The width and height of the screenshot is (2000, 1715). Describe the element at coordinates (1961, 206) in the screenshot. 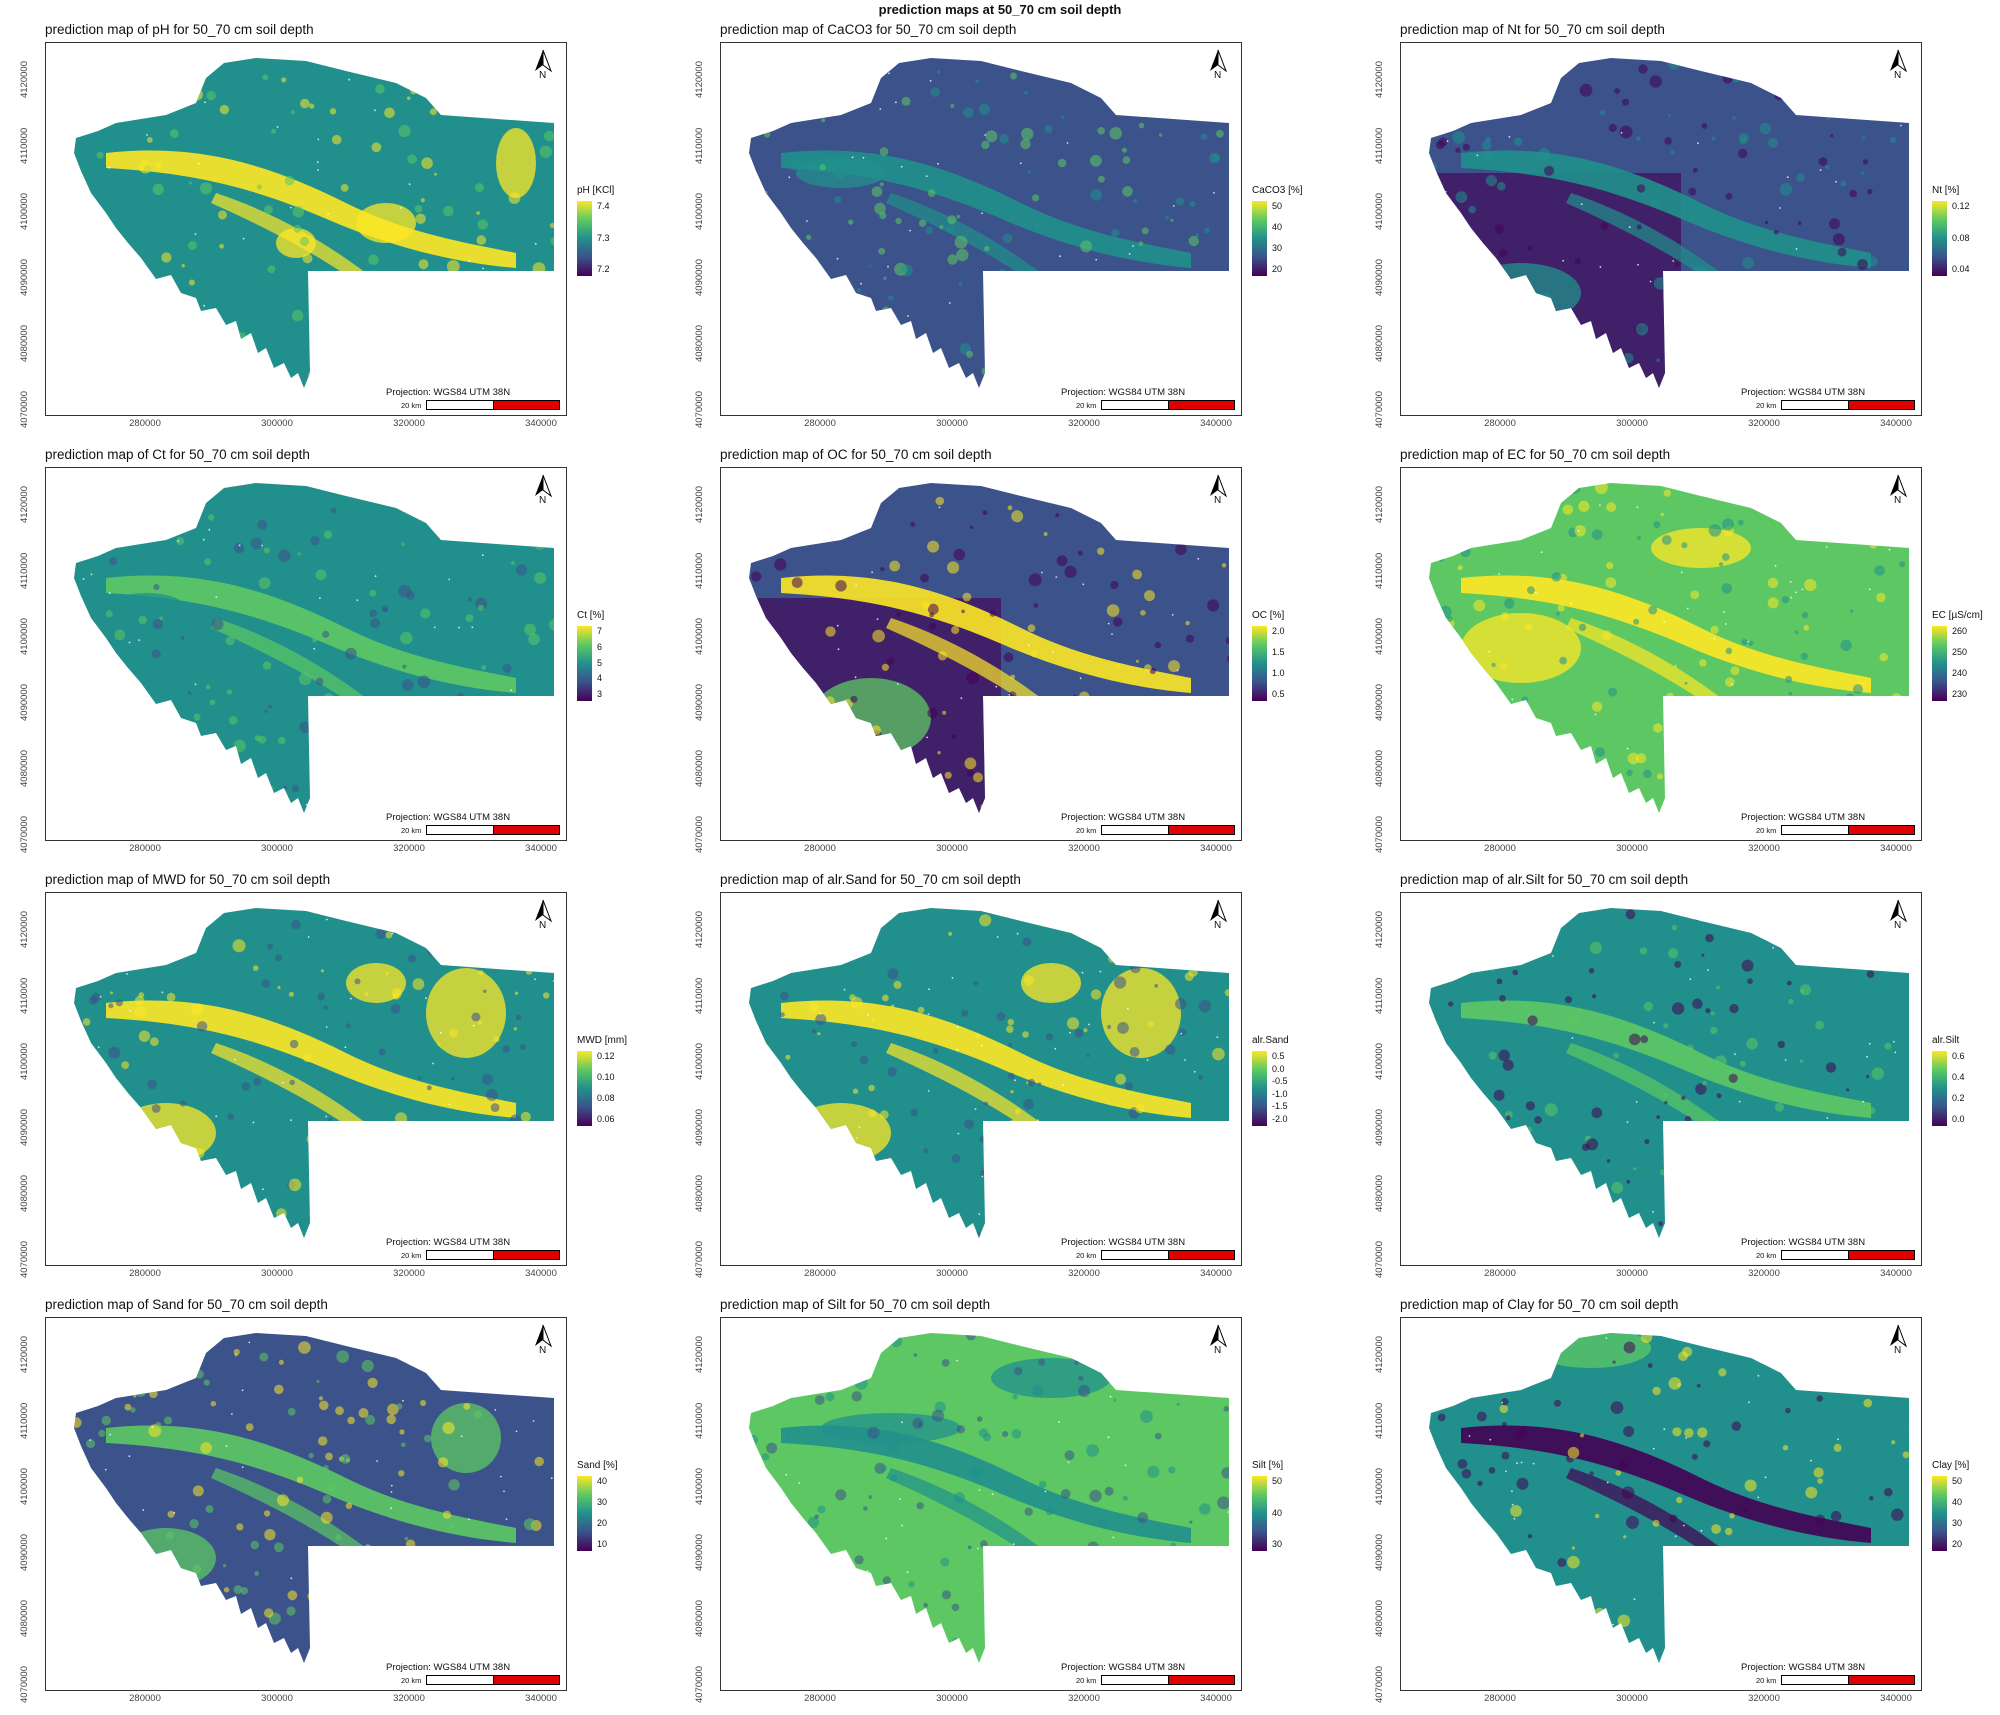

I see `legend-tick-label: 0.12` at that location.